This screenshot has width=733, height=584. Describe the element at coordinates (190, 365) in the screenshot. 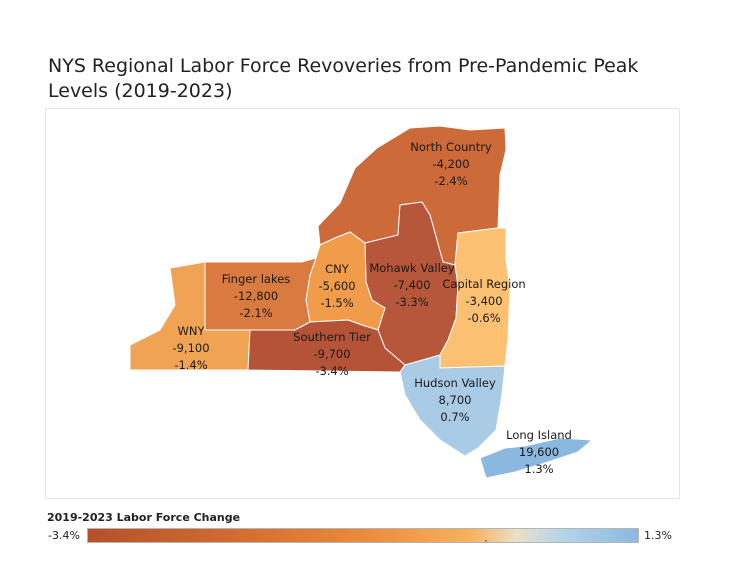

I see `region-pct: -1.4%` at that location.